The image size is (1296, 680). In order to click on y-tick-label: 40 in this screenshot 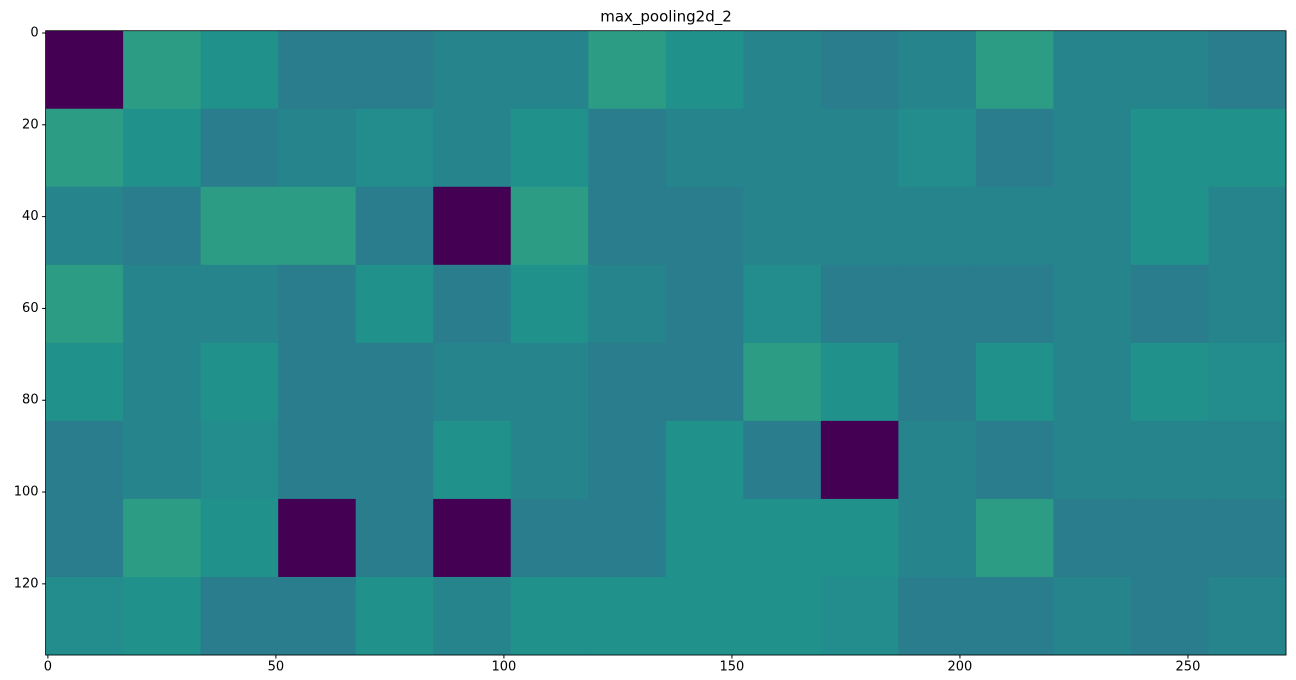, I will do `click(30, 216)`.